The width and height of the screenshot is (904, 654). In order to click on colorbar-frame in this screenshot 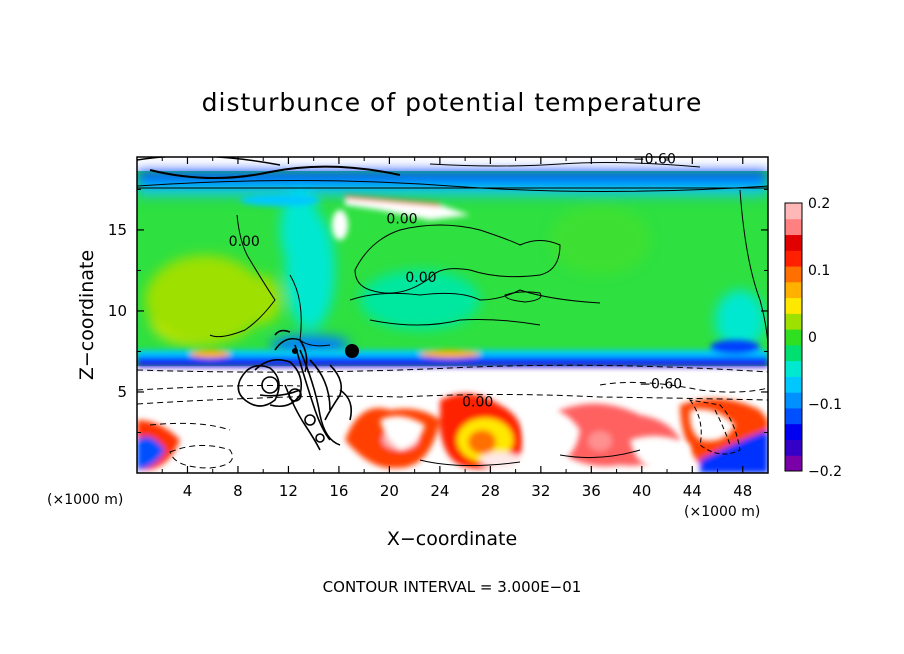, I will do `click(793, 337)`.